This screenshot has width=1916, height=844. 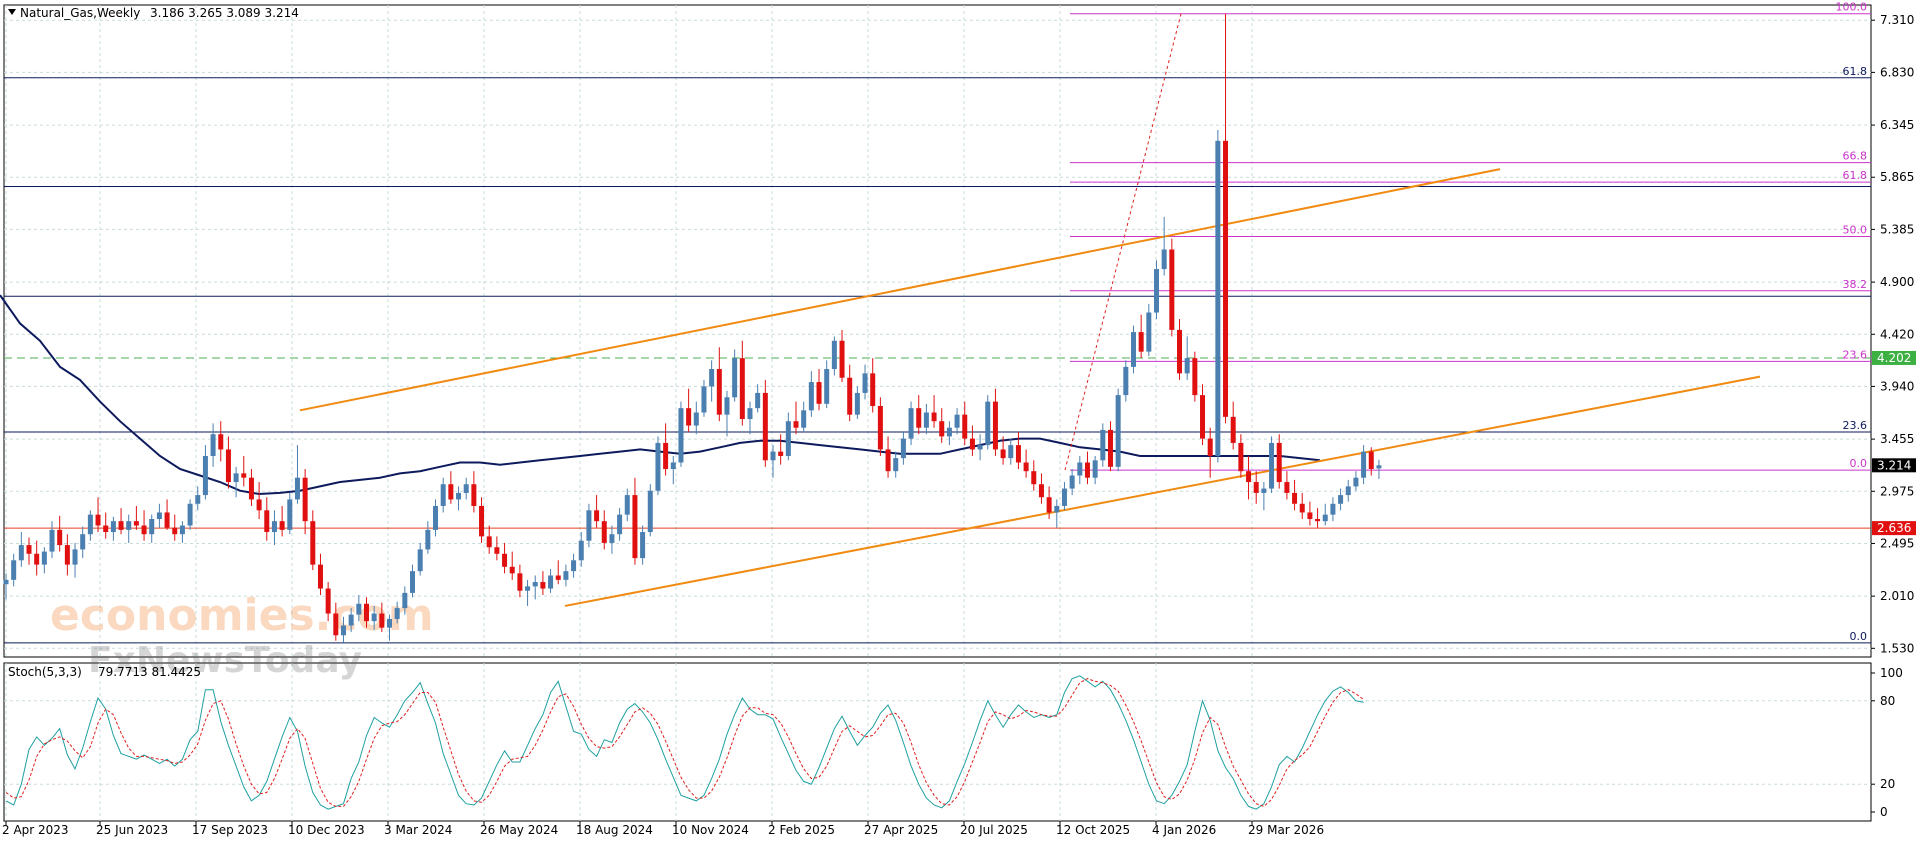 I want to click on x-tick-label: 2 Feb 2025, so click(x=801, y=830).